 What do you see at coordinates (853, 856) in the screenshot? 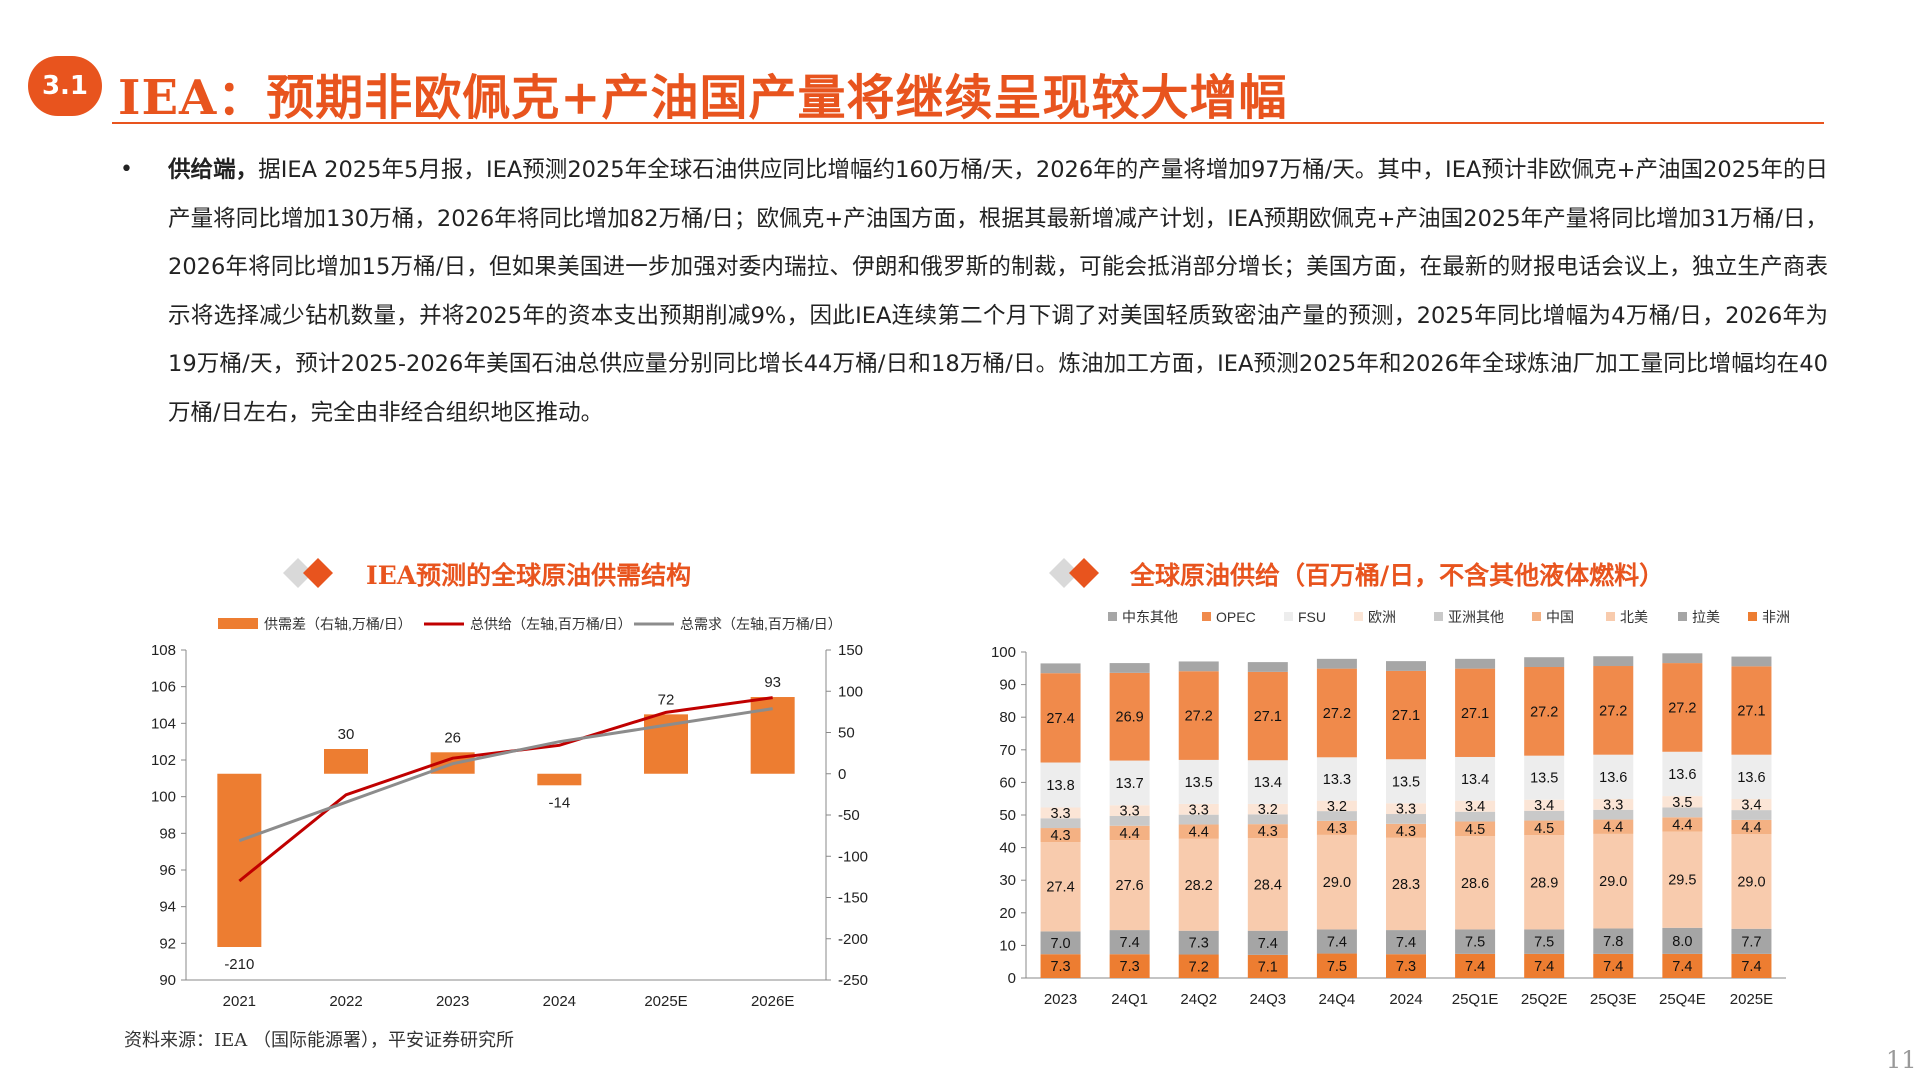
I see `right-tick-label: -100` at bounding box center [853, 856].